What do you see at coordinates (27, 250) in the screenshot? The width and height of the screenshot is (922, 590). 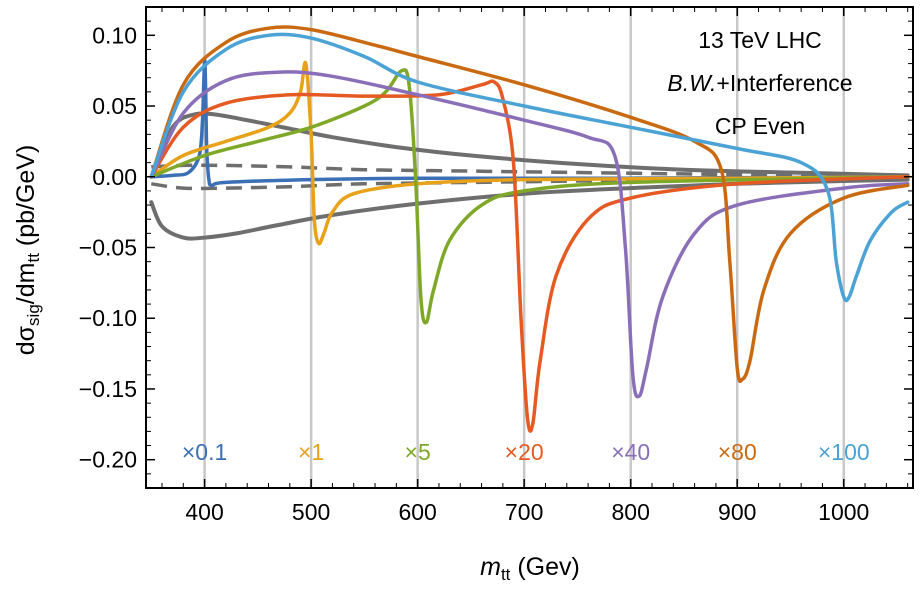 I see `y-axis-label: dσsig/dmtt (pb/GeV)` at bounding box center [27, 250].